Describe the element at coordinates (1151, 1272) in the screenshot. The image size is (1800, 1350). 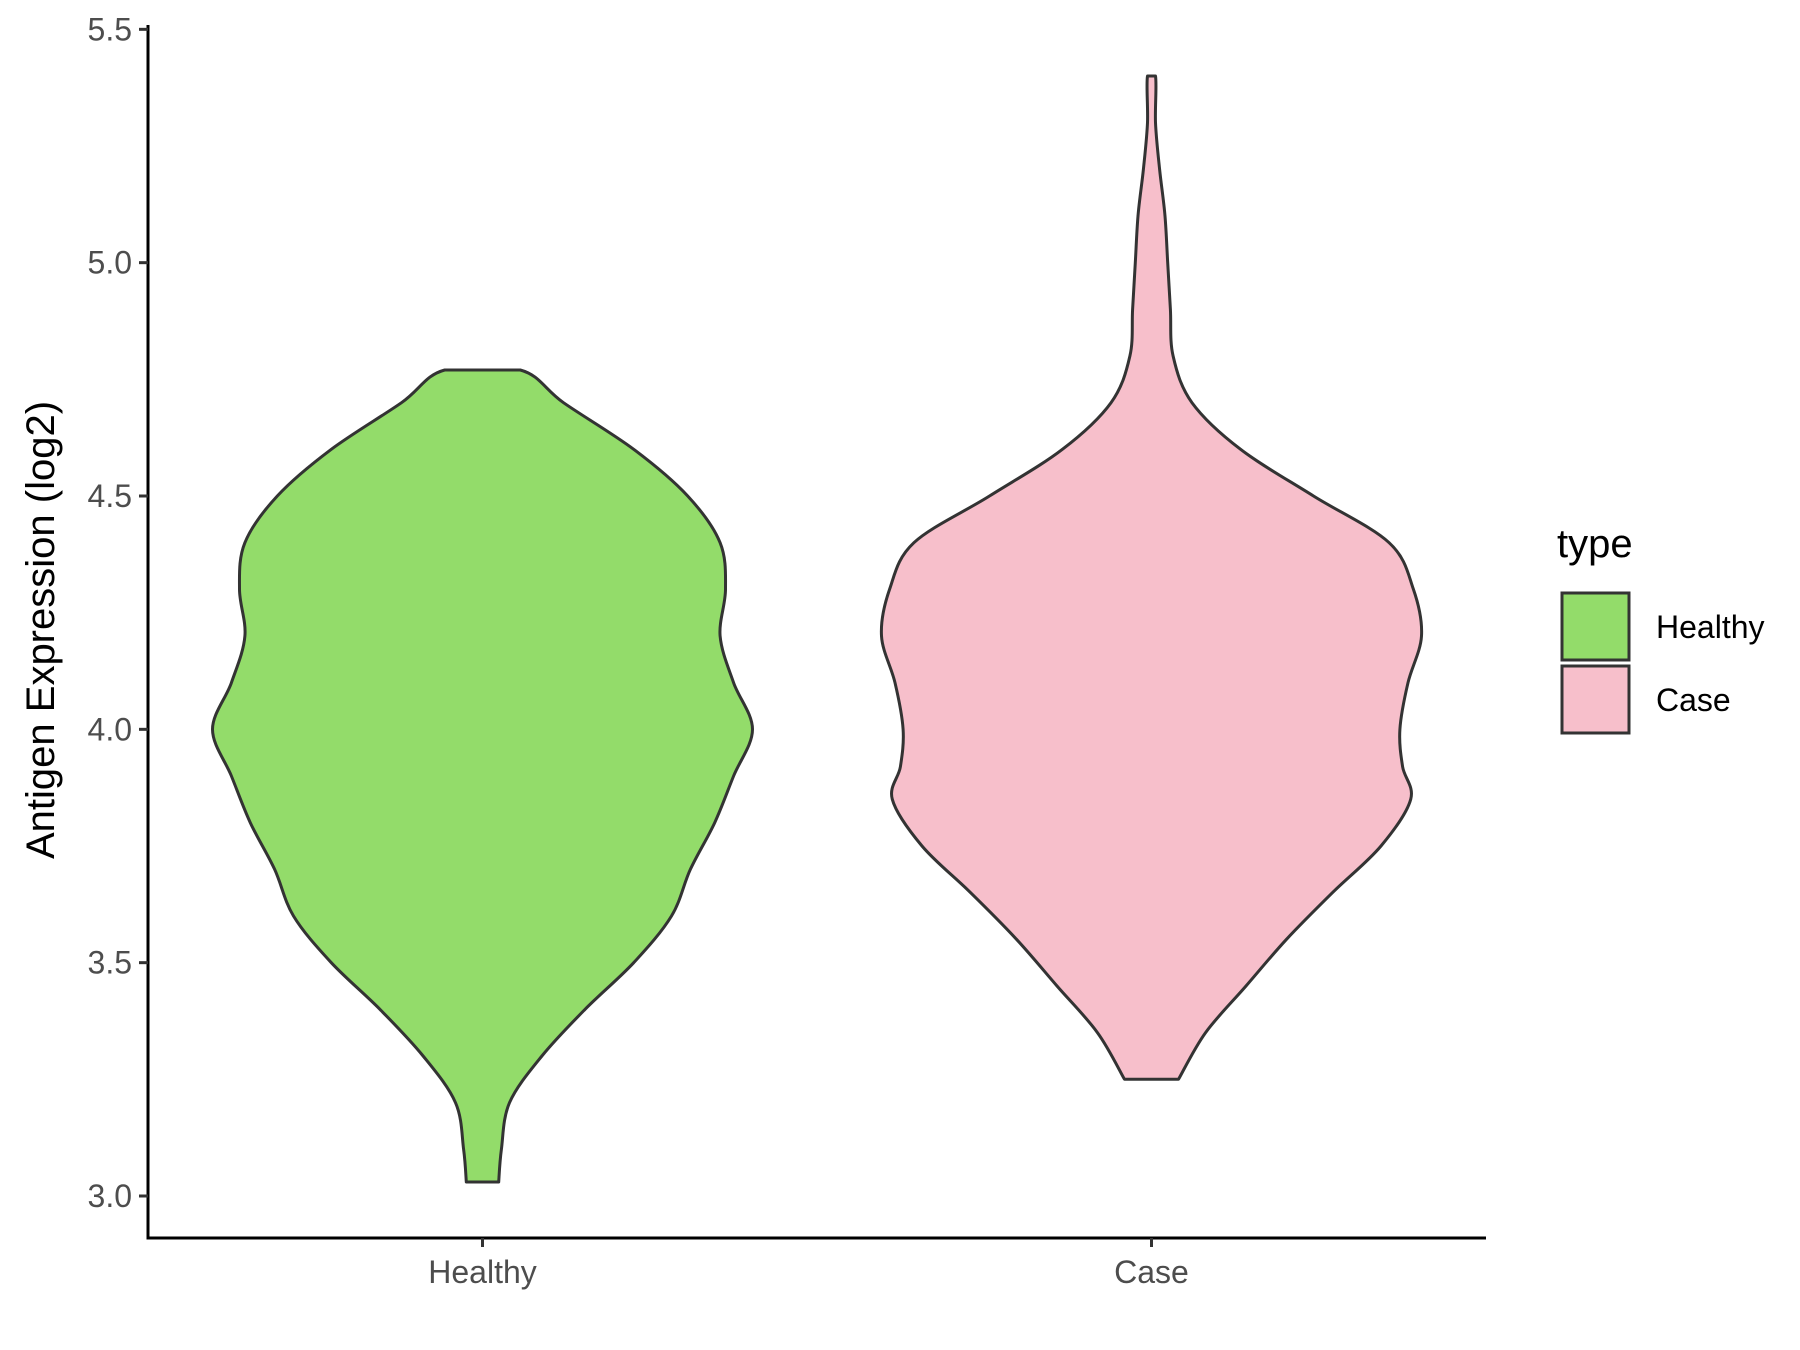
I see `x-tick-label: Case` at that location.